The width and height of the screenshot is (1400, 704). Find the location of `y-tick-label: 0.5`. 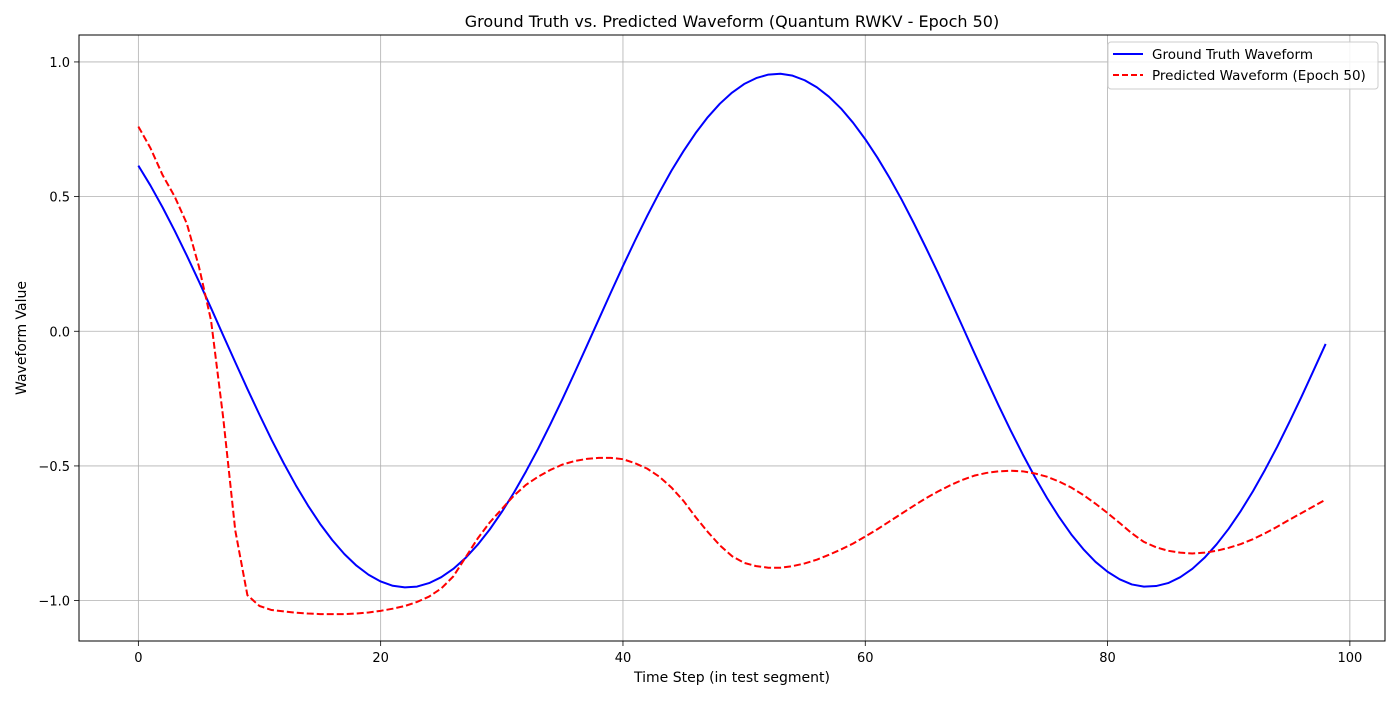

y-tick-label: 0.5 is located at coordinates (59, 198).